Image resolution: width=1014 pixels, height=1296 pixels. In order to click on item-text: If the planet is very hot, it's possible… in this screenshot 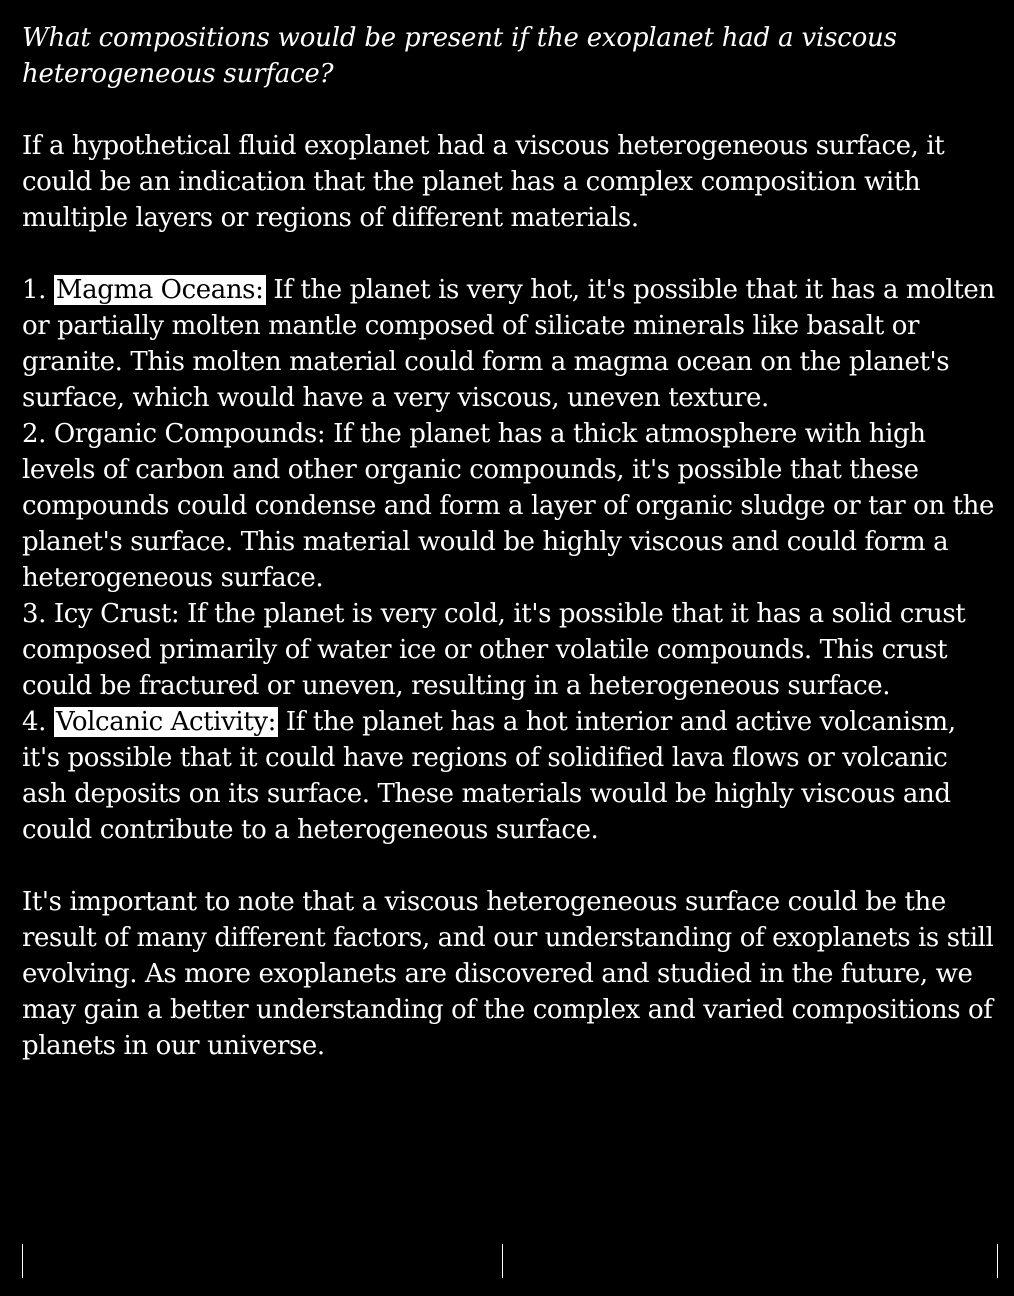, I will do `click(508, 344)`.